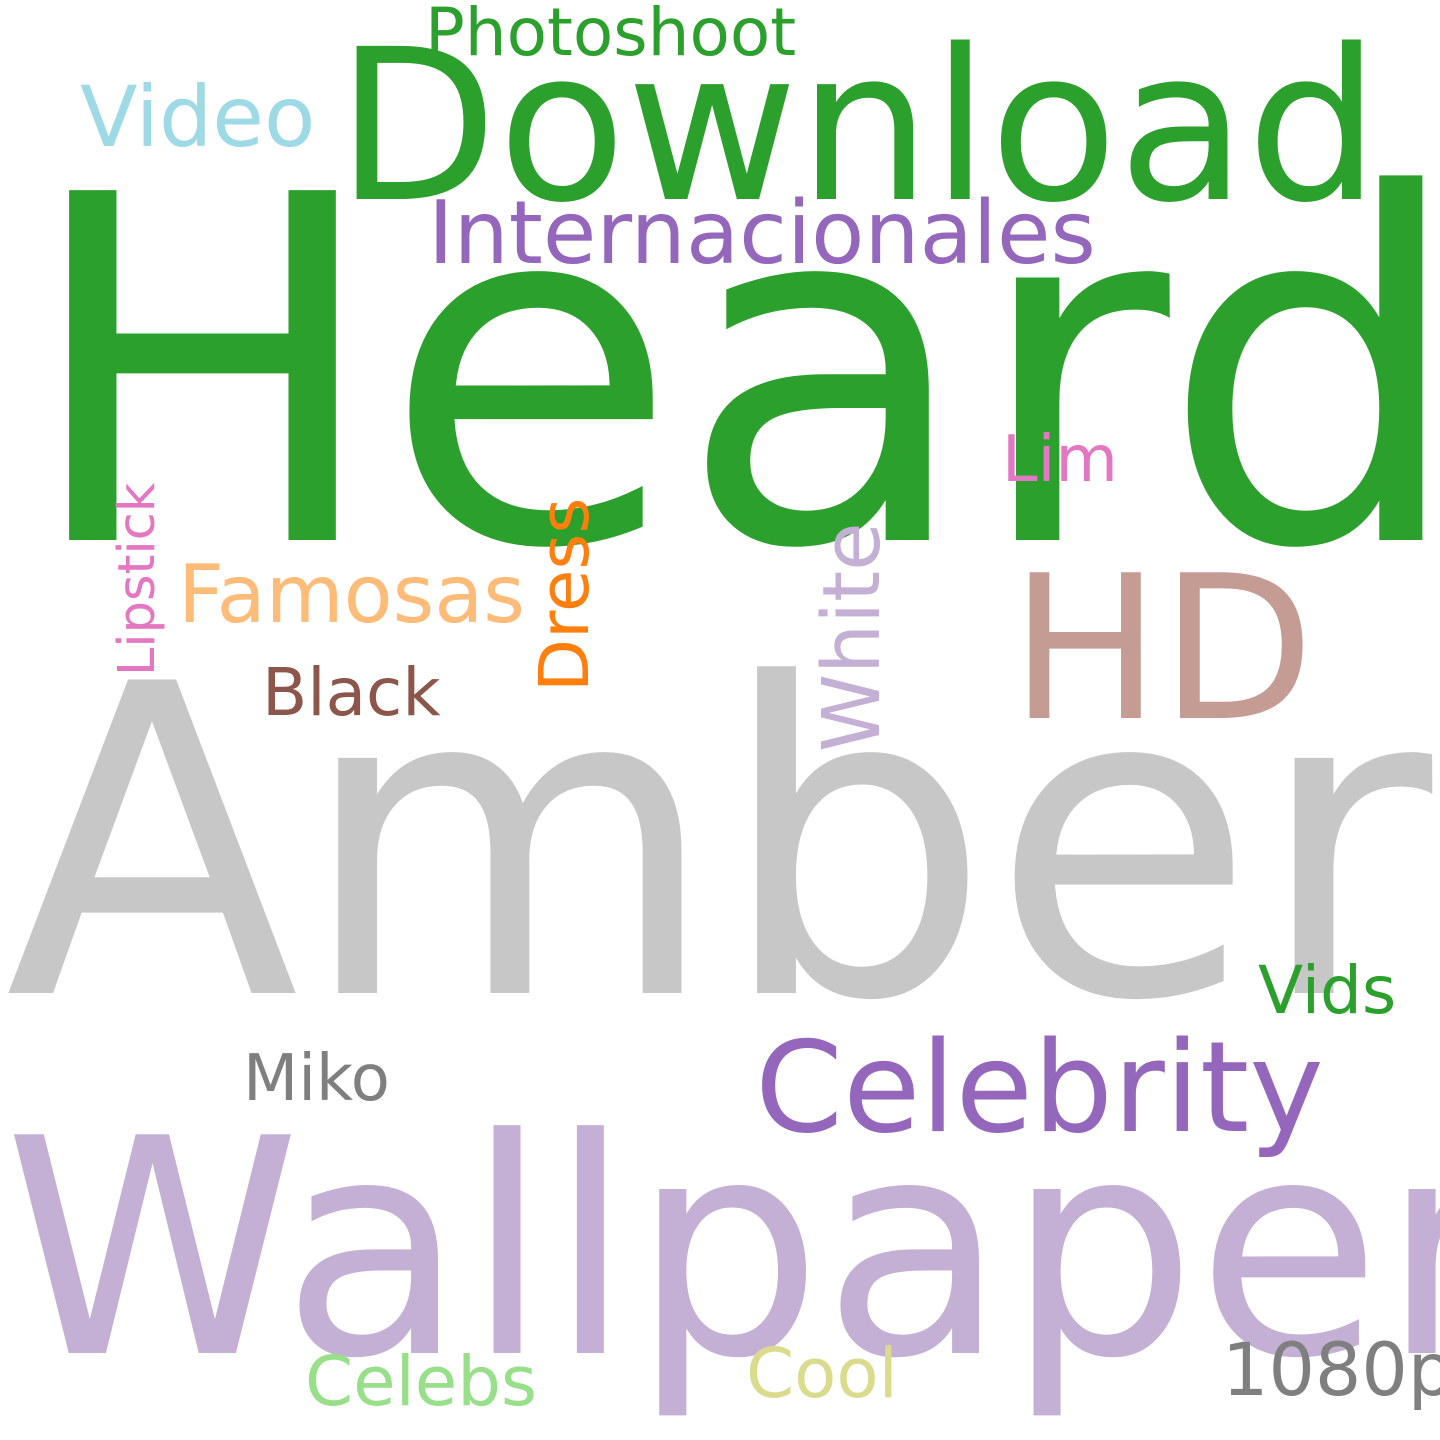 This screenshot has height=1440, width=1440. I want to click on word-black: Black, so click(351, 692).